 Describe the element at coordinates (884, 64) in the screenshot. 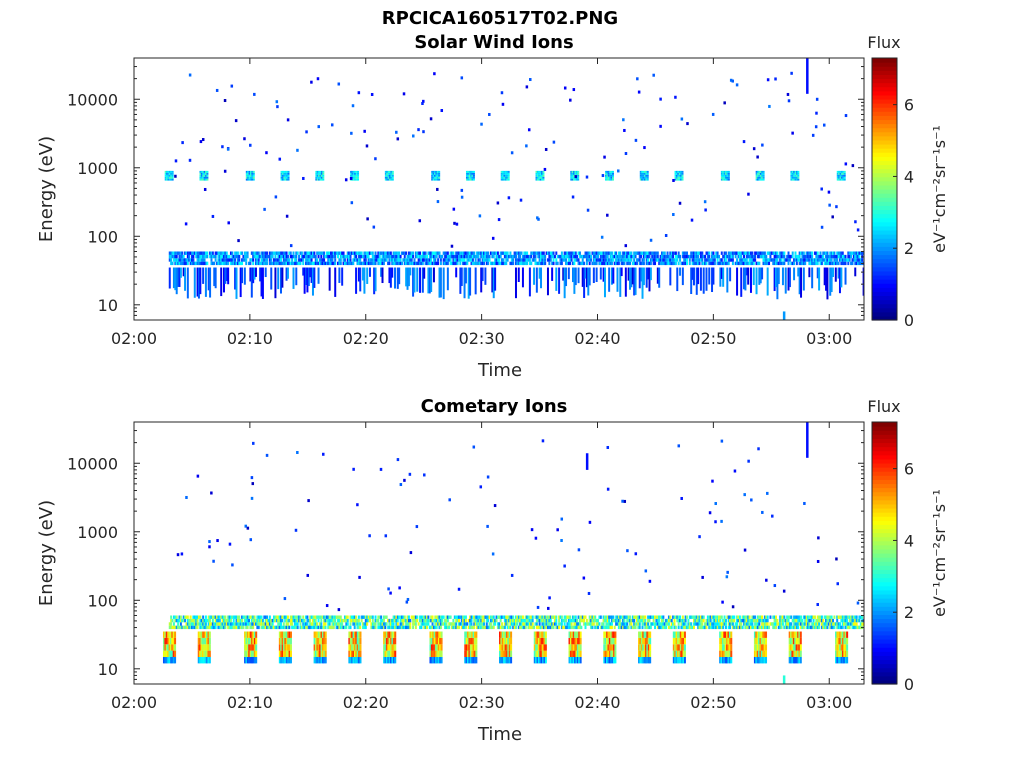

I see `colorbar-segment` at that location.